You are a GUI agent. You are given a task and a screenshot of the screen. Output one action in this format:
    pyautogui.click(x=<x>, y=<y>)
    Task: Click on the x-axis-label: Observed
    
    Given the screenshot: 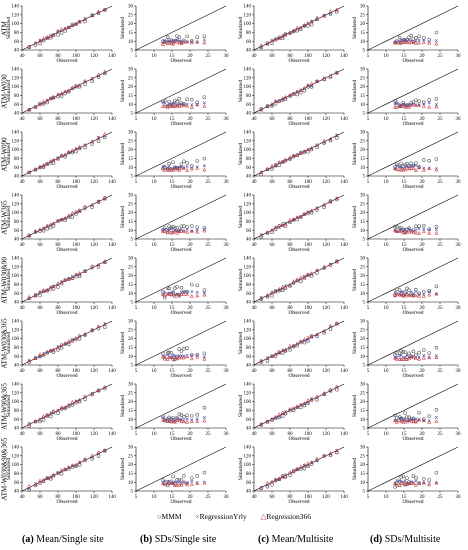 What is the action you would take?
    pyautogui.click(x=66, y=376)
    